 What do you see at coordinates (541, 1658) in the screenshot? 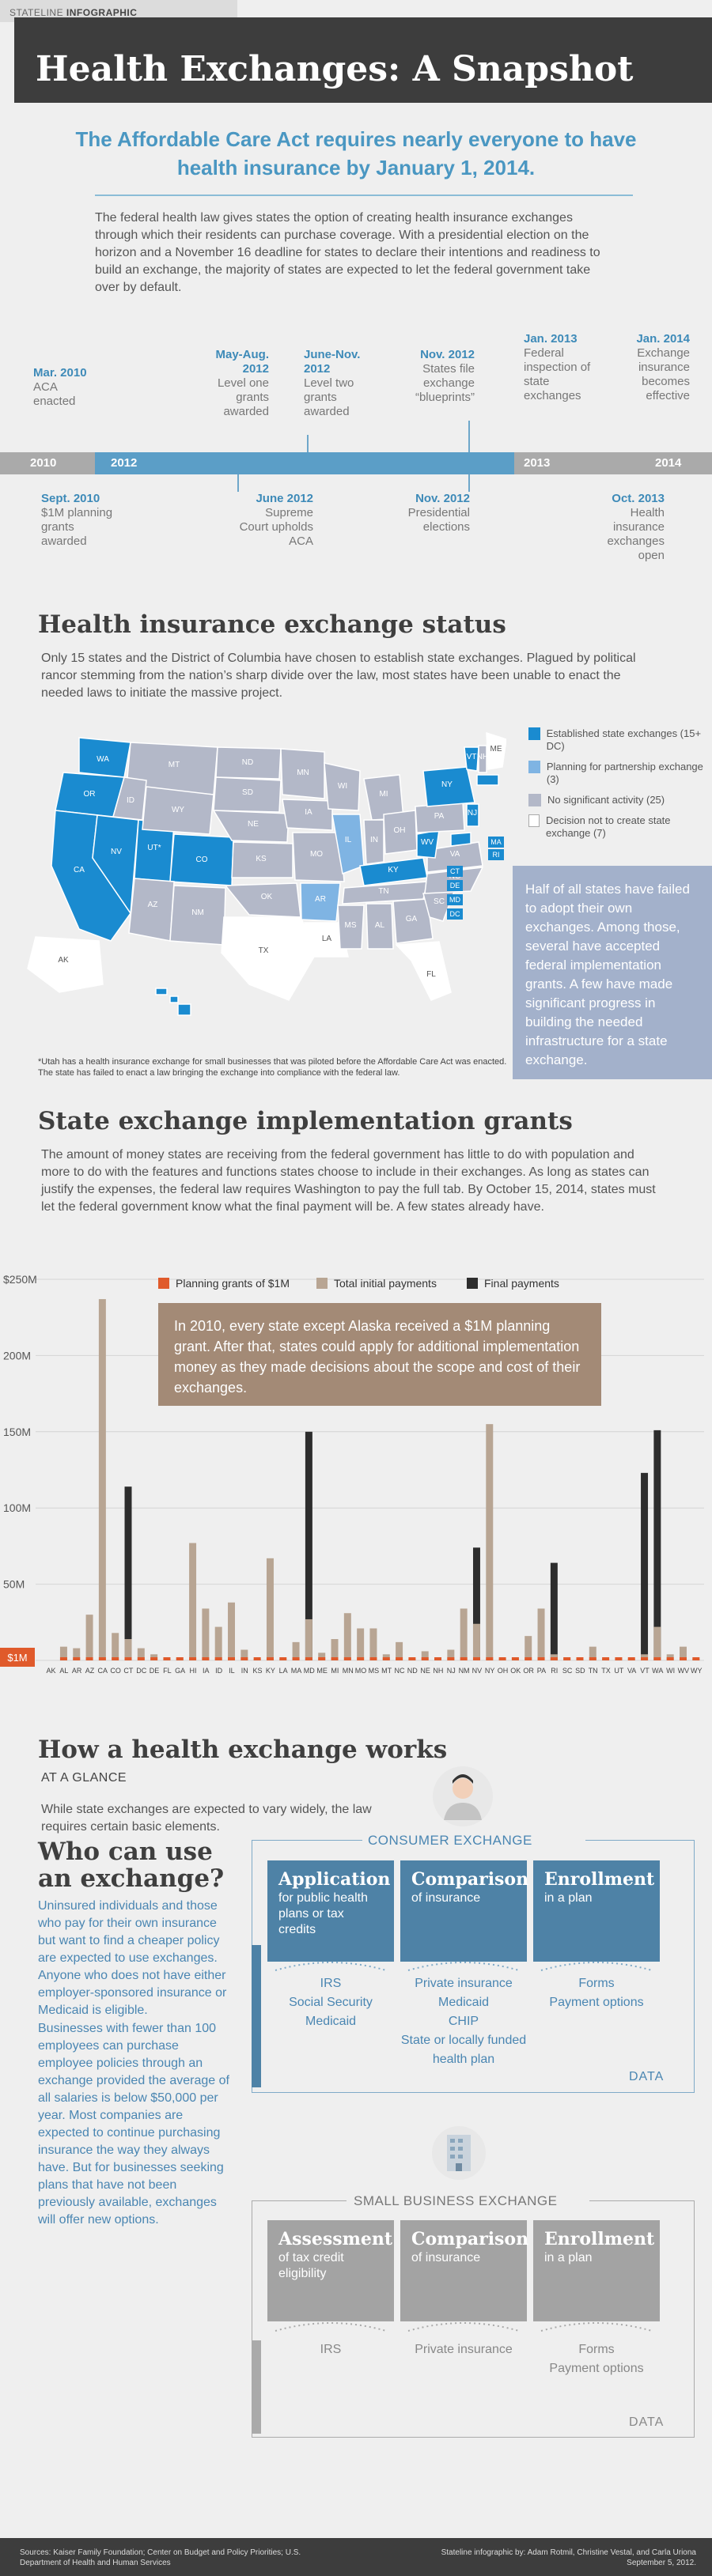
I see `bar-planning-PA` at bounding box center [541, 1658].